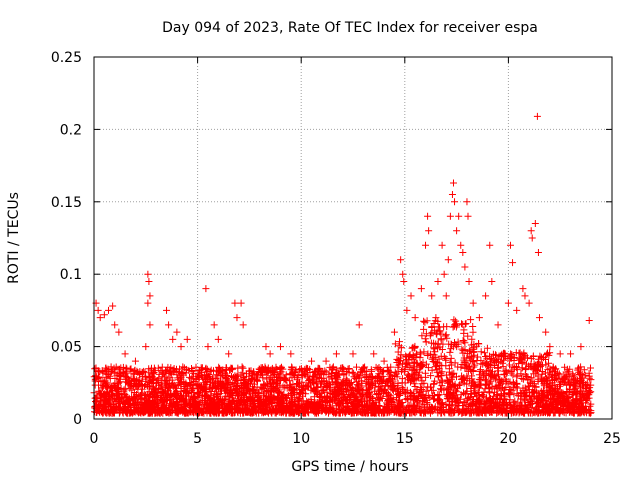 Image resolution: width=640 pixels, height=480 pixels. I want to click on x-tick-label: 20, so click(508, 439).